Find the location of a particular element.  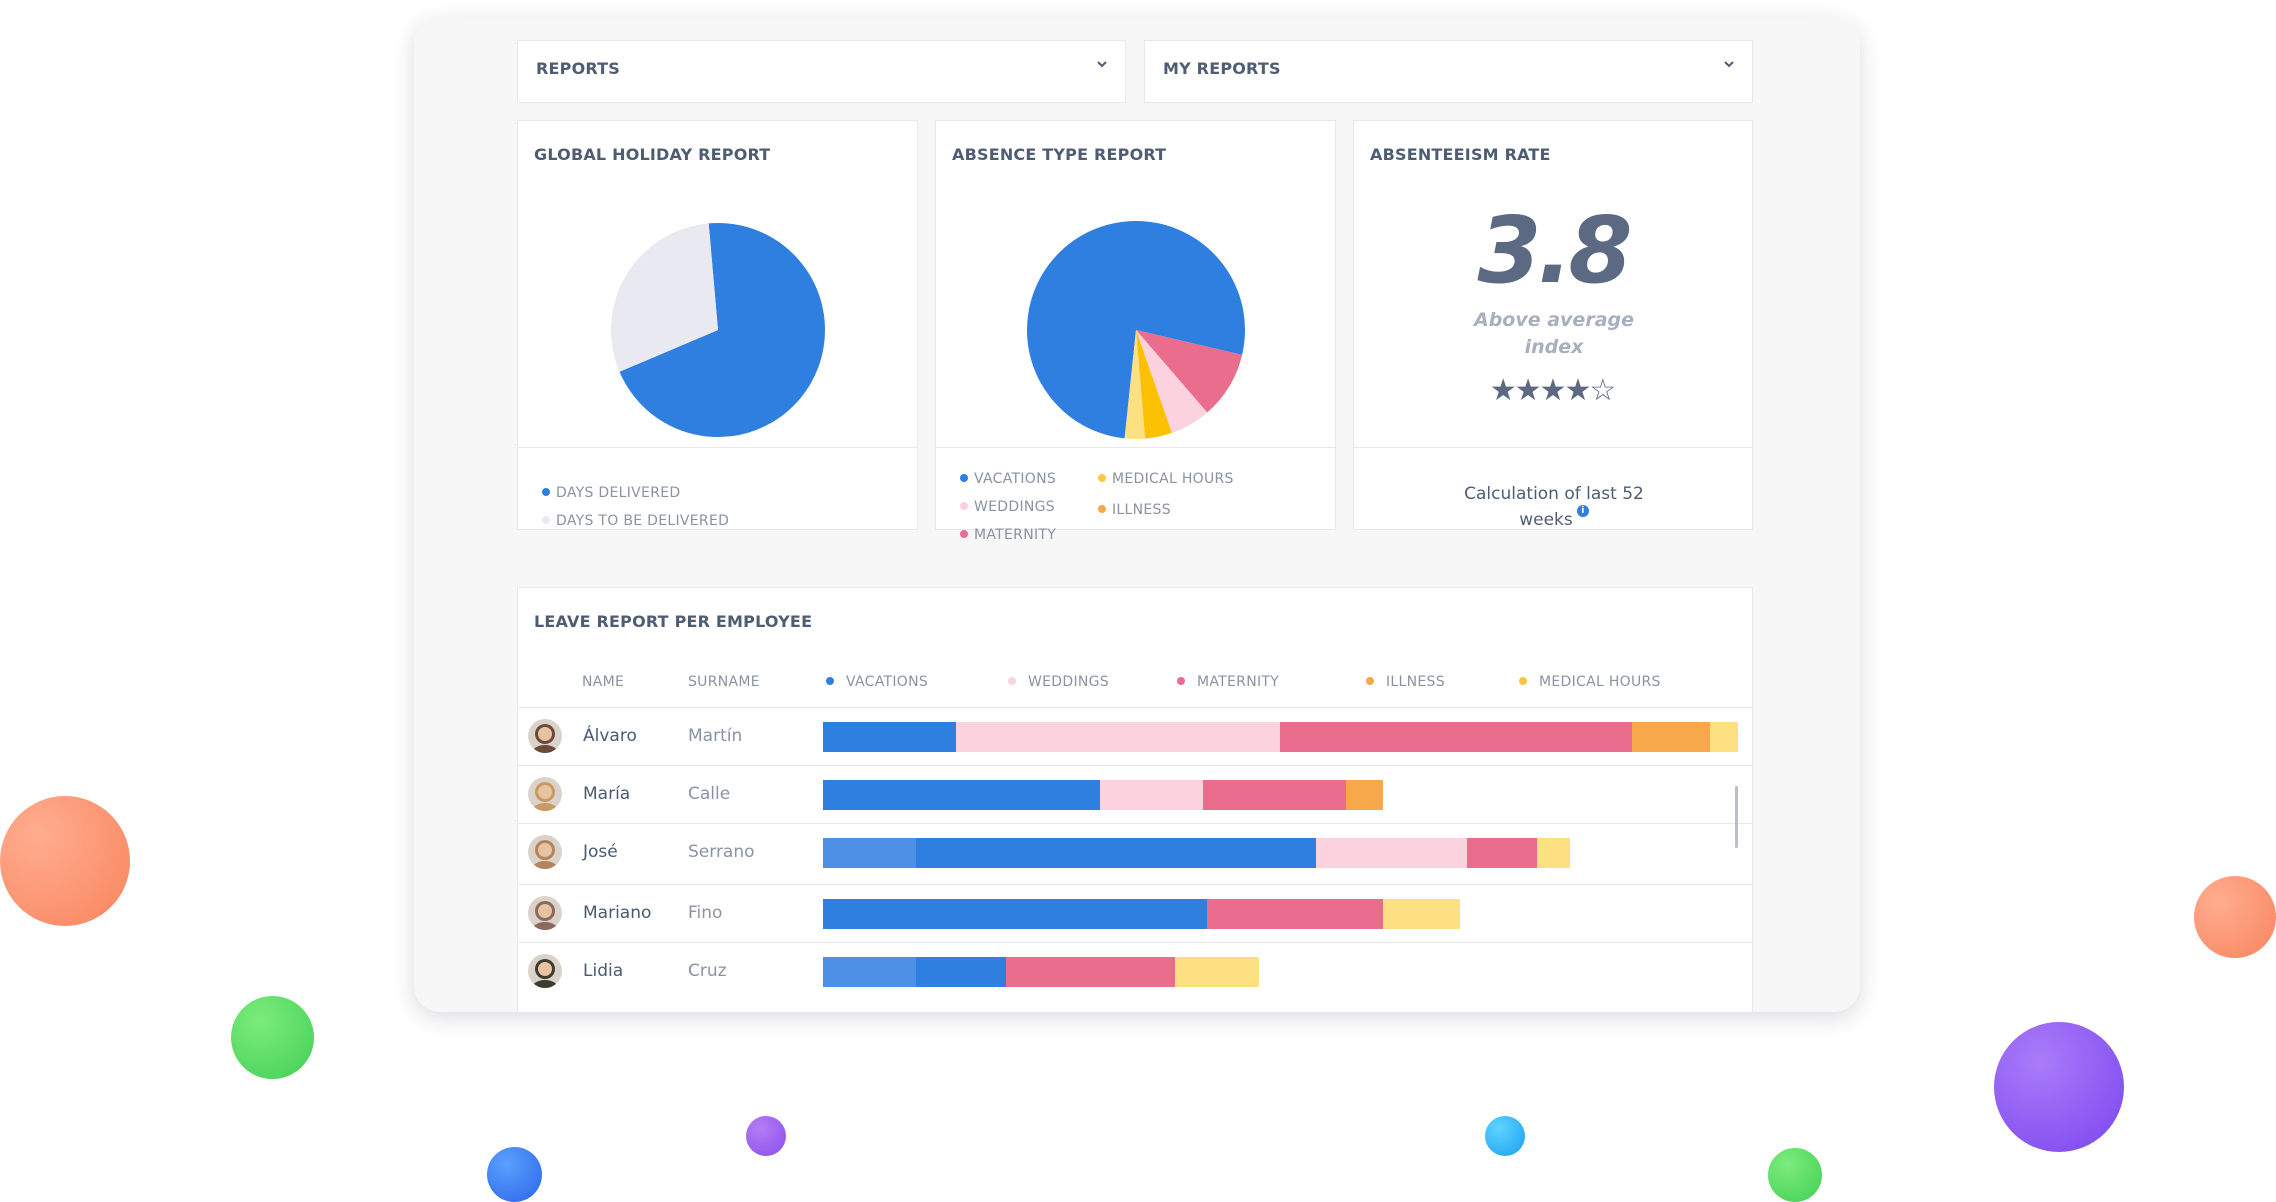

col-head-medical-hours: MEDICAL HOURS is located at coordinates (1590, 682).